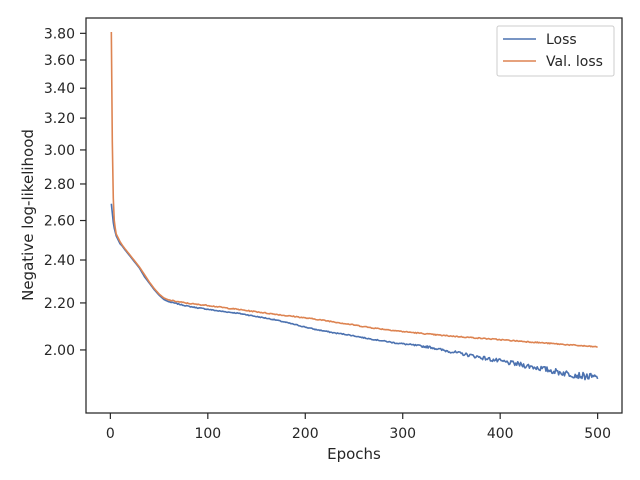  Describe the element at coordinates (207, 434) in the screenshot. I see `x-tick-label: 100` at that location.